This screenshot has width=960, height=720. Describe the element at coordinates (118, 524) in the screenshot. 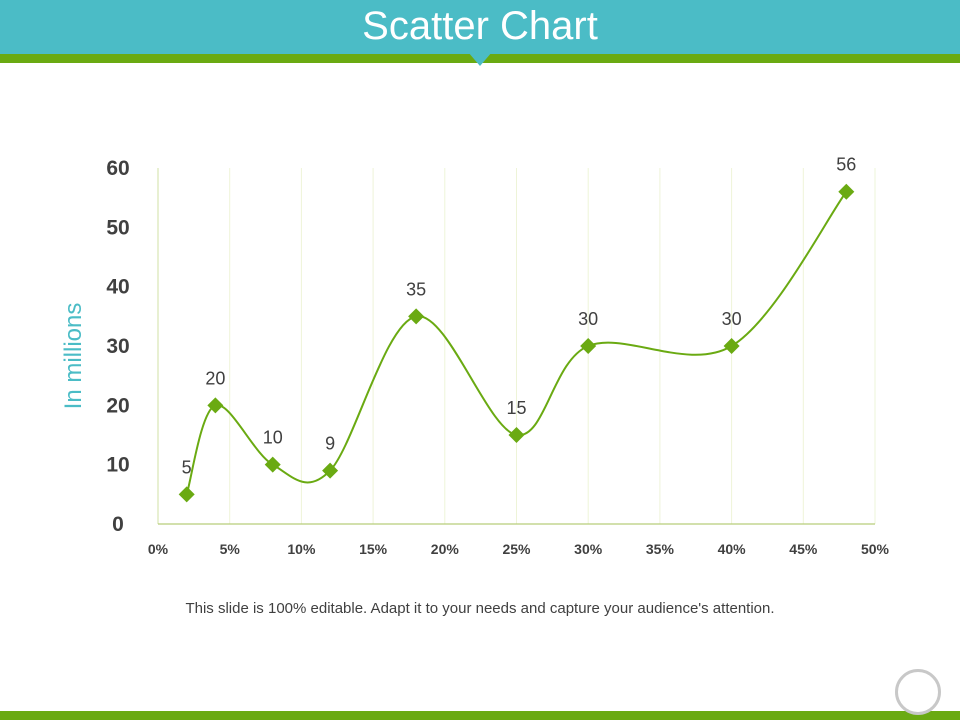

I see `y-tick-label: 0` at that location.